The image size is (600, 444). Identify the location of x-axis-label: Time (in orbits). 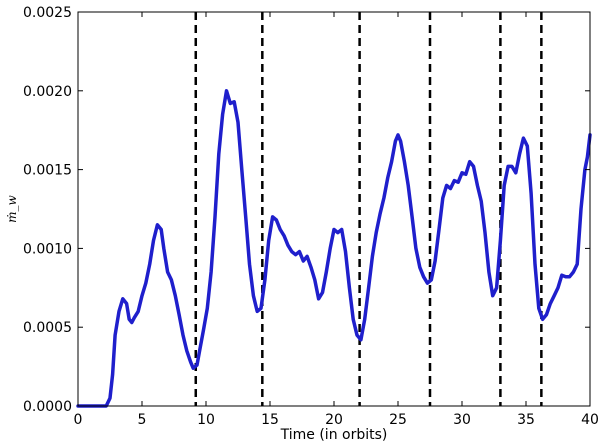
(334, 435).